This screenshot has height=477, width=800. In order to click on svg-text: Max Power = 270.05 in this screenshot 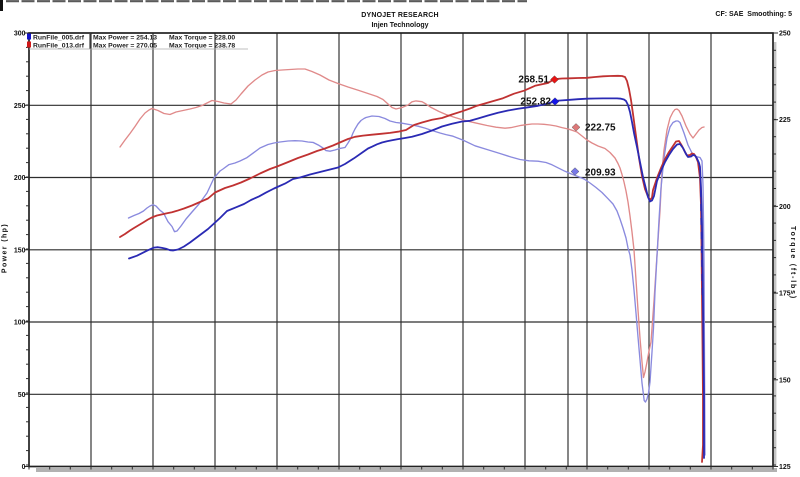, I will do `click(125, 46)`.